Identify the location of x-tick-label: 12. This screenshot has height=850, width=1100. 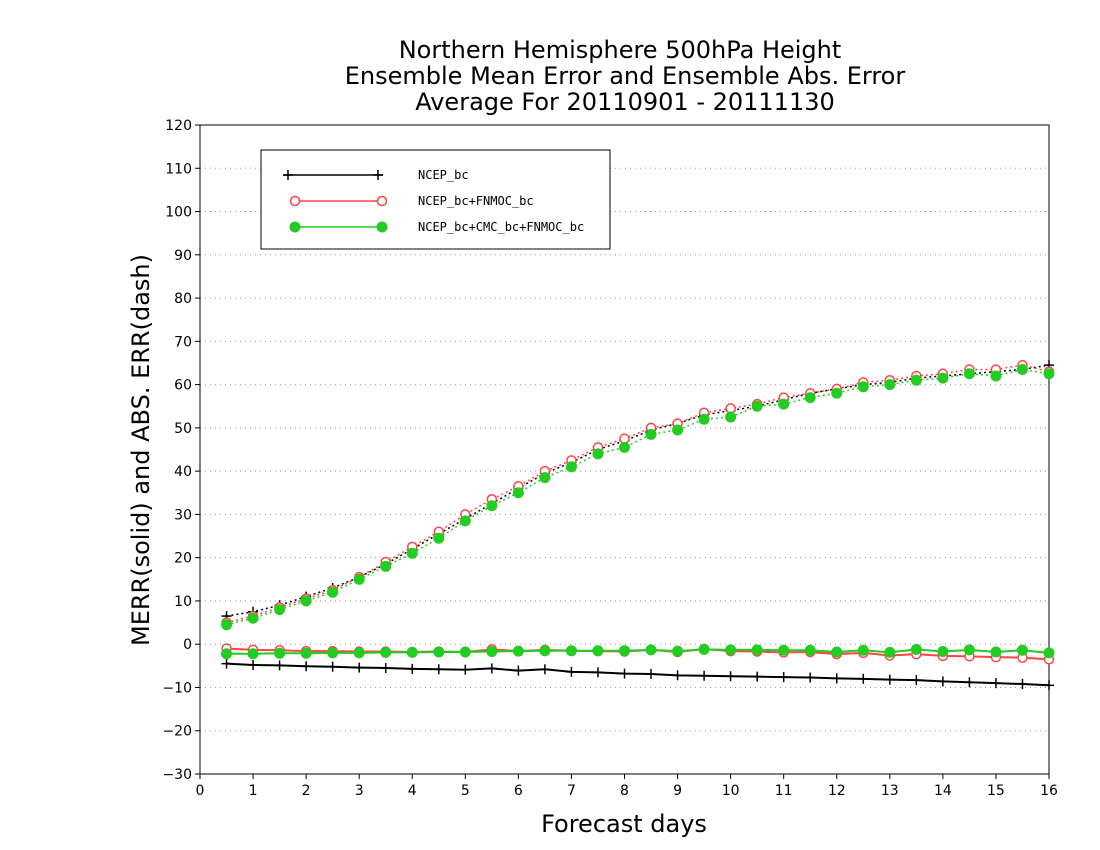
(837, 791).